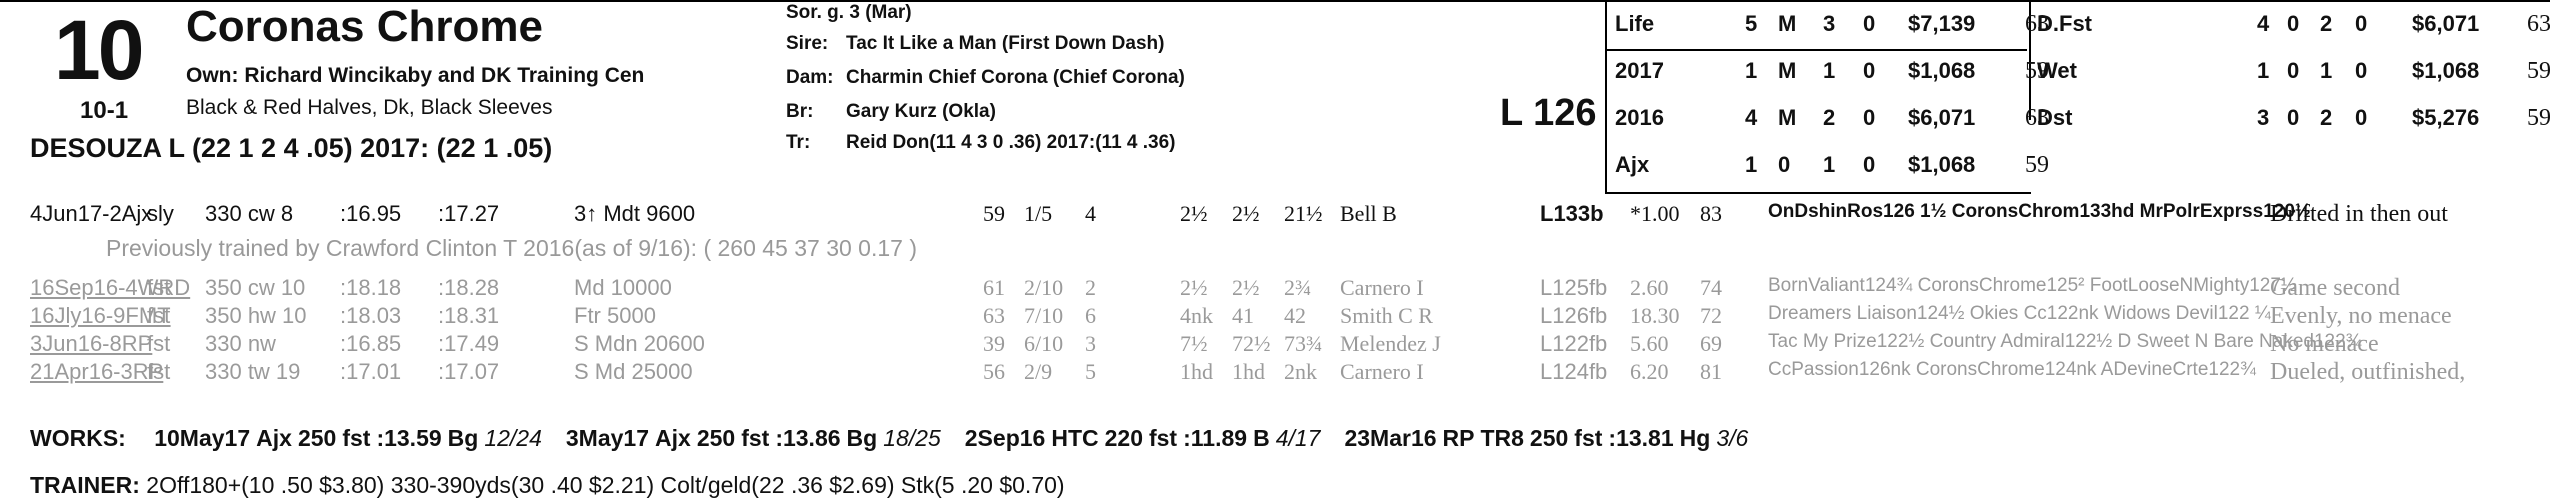  What do you see at coordinates (274, 438) in the screenshot?
I see `work-track: Ajx` at bounding box center [274, 438].